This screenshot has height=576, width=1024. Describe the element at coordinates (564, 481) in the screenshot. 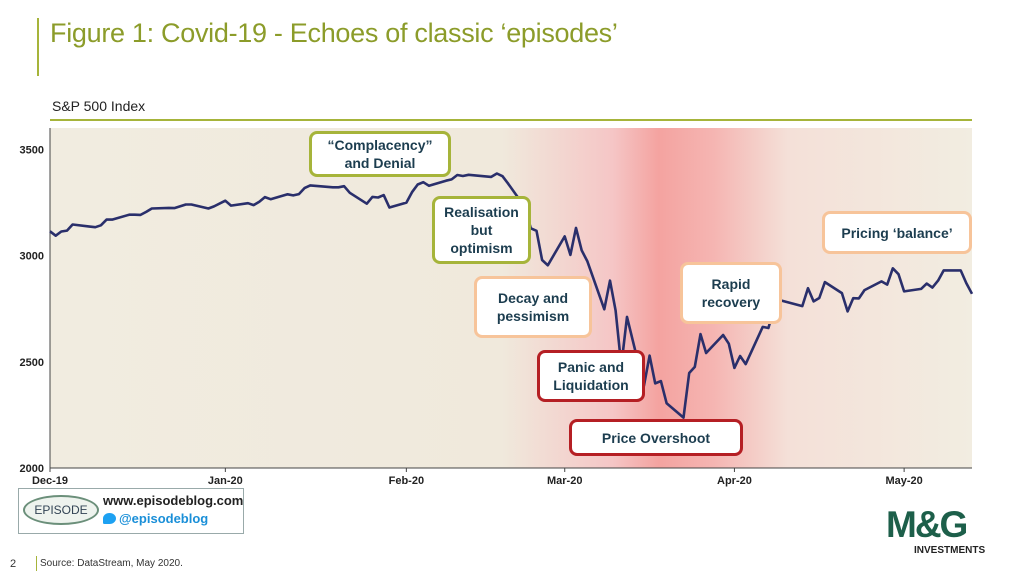

I see `x-tick-label: Mar-20` at that location.